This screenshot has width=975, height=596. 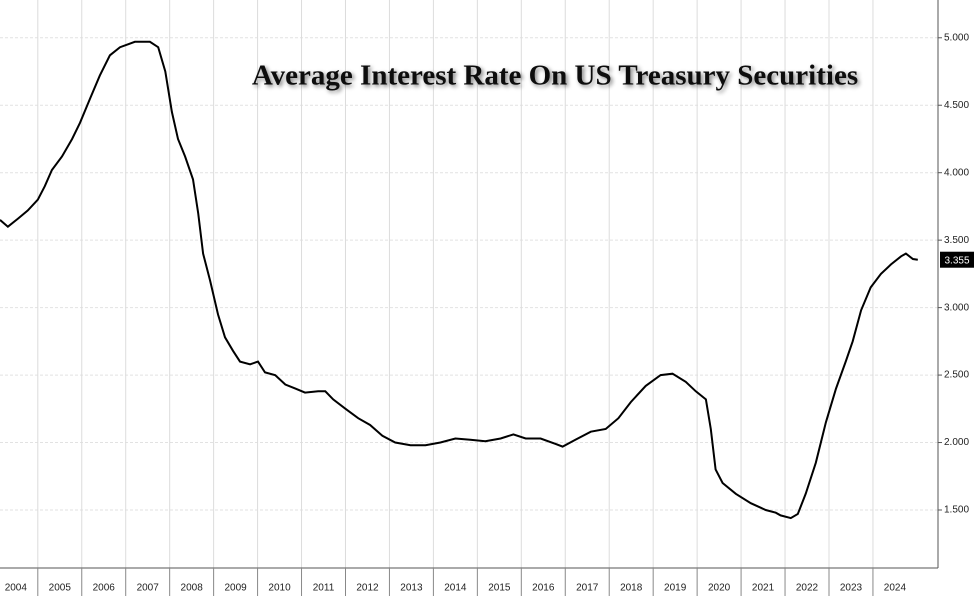 I want to click on x-tick-label: 2015, so click(x=499, y=588).